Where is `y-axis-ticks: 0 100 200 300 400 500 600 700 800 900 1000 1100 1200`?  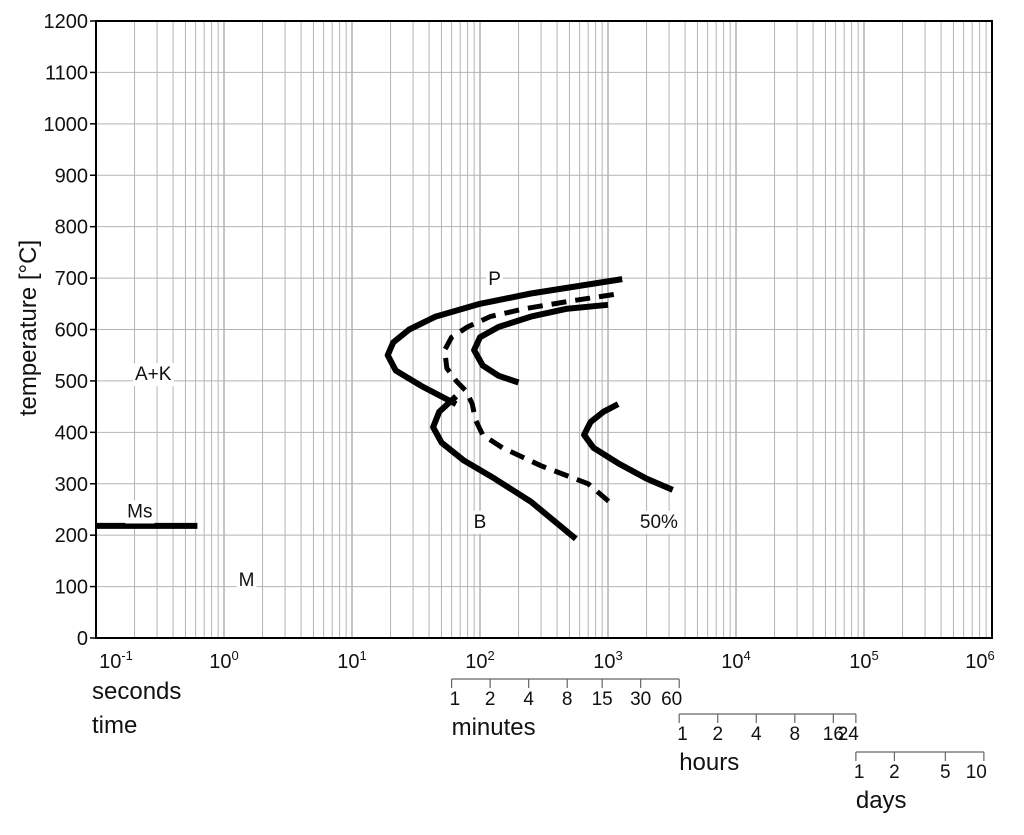 y-axis-ticks: 0 100 200 300 400 500 600 700 800 900 1000 1100 1200 is located at coordinates (70, 330).